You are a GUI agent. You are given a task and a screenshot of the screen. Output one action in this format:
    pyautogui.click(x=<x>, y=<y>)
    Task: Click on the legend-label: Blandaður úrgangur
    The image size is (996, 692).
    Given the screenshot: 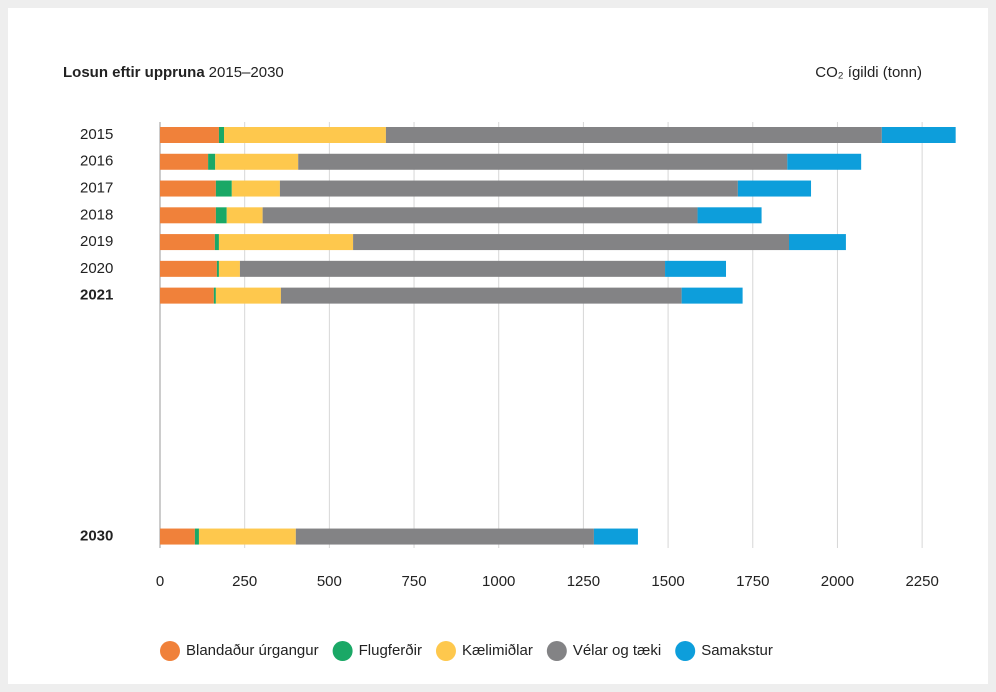 What is the action you would take?
    pyautogui.click(x=252, y=650)
    